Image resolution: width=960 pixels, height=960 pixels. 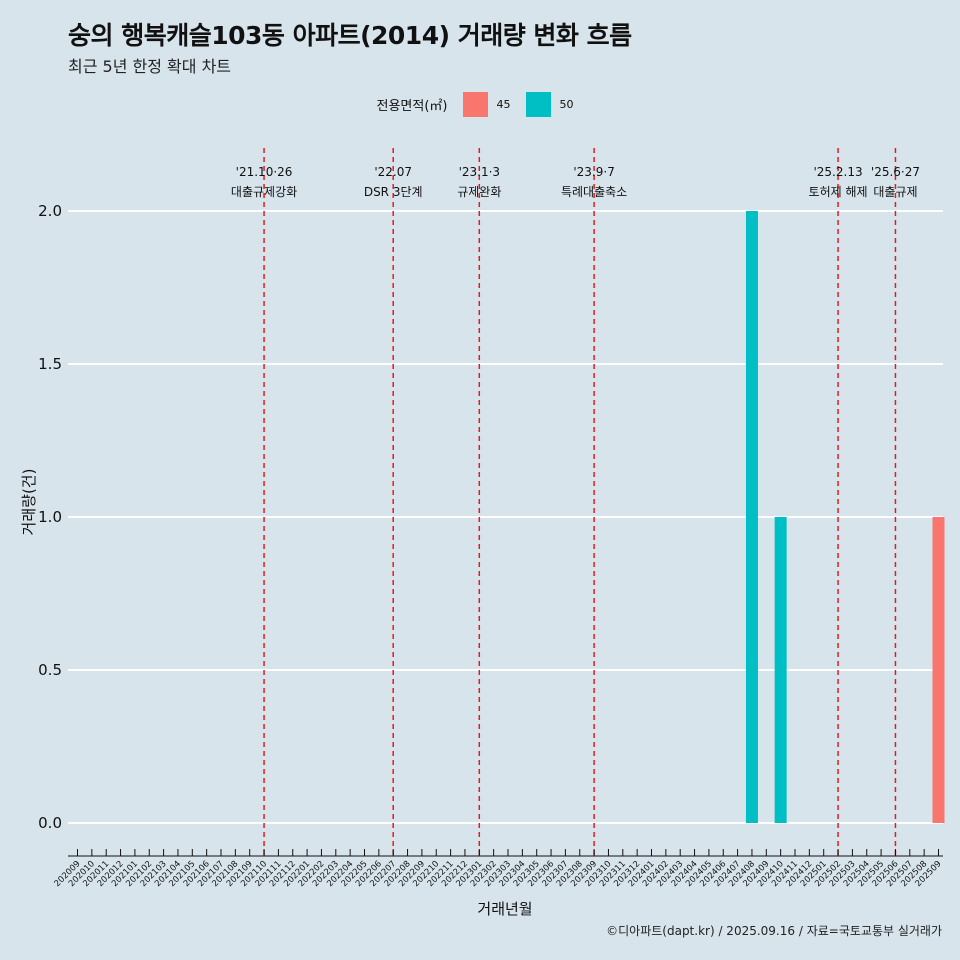 What do you see at coordinates (350, 35) in the screenshot?
I see `chart-title: 숭의 행복캐슬103동 아파트(2014) 거래량 변화 흐름` at bounding box center [350, 35].